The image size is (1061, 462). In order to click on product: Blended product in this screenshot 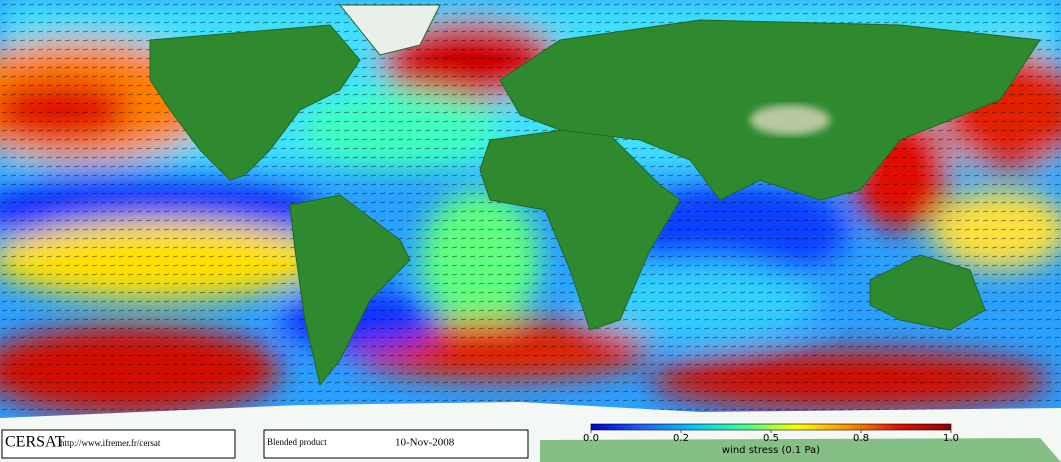, I will do `click(297, 442)`.